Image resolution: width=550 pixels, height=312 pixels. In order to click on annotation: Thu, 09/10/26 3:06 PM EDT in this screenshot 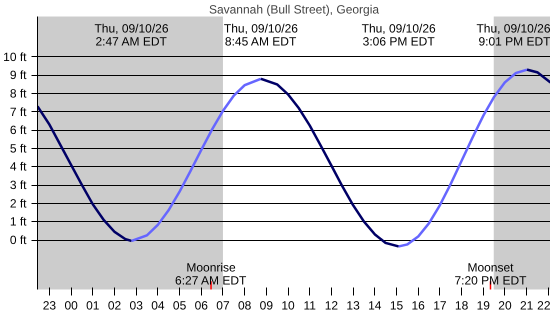, I will do `click(399, 35)`.